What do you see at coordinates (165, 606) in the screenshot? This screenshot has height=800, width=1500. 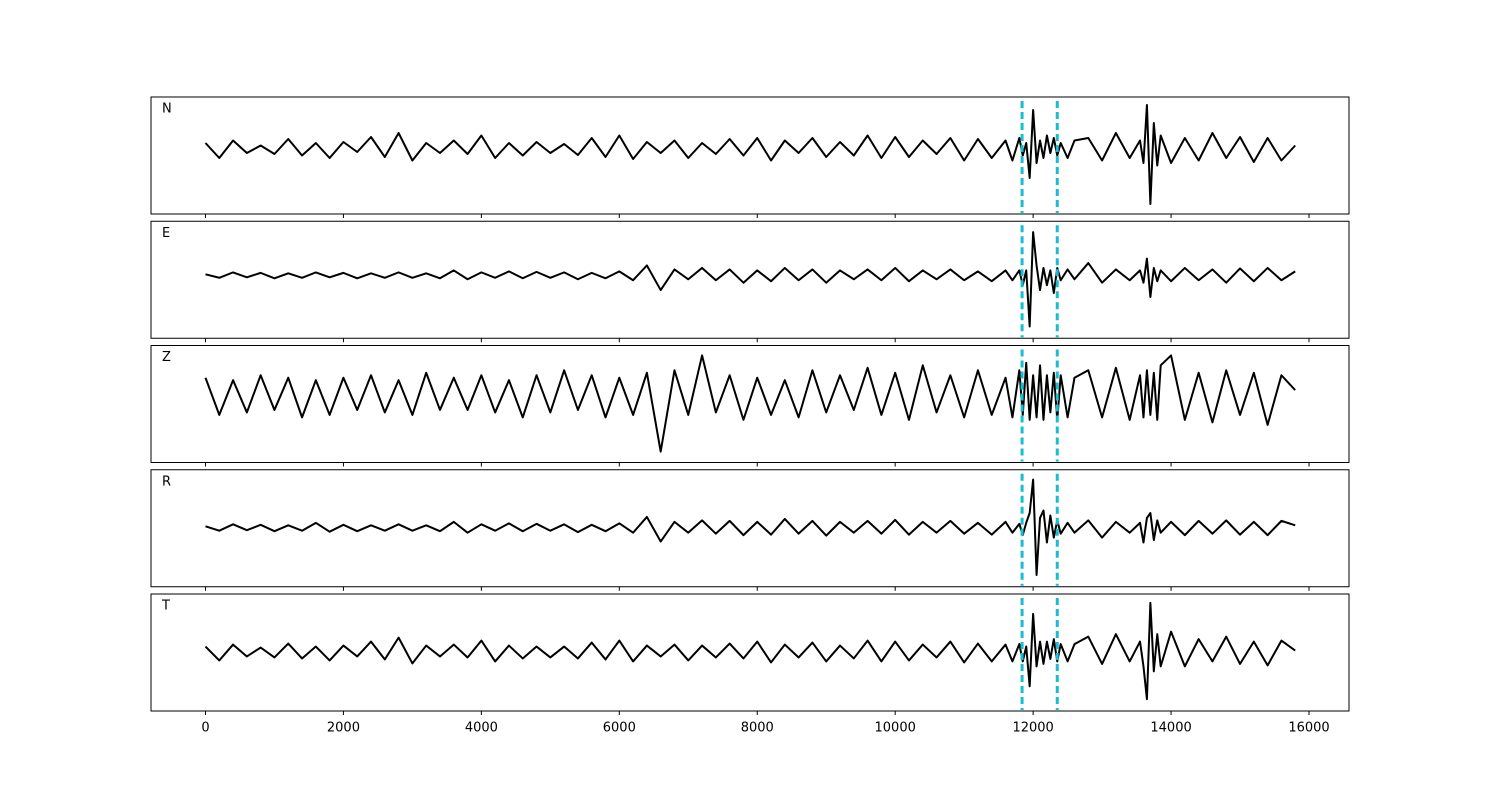 I see `panel-label: T` at bounding box center [165, 606].